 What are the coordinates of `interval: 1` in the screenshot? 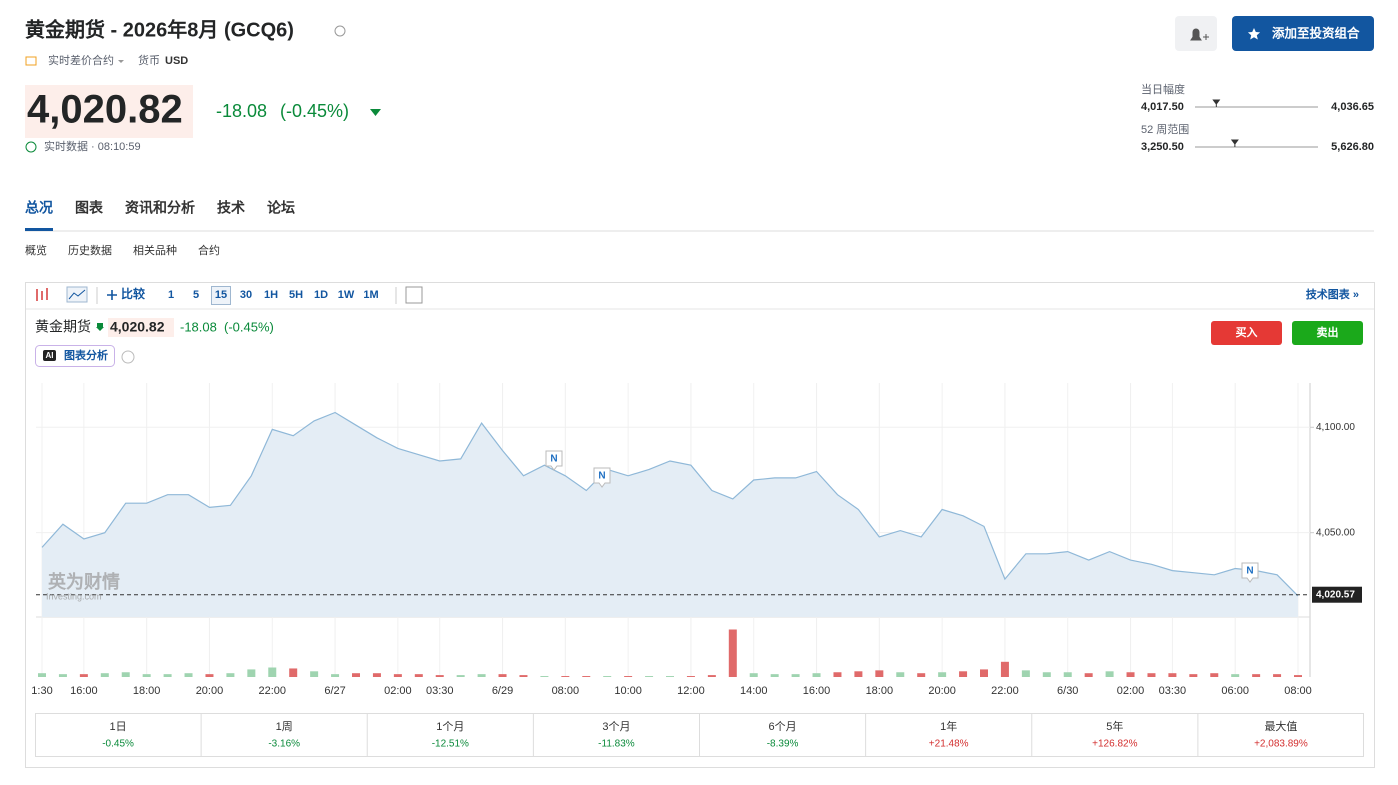 It's located at (171, 295).